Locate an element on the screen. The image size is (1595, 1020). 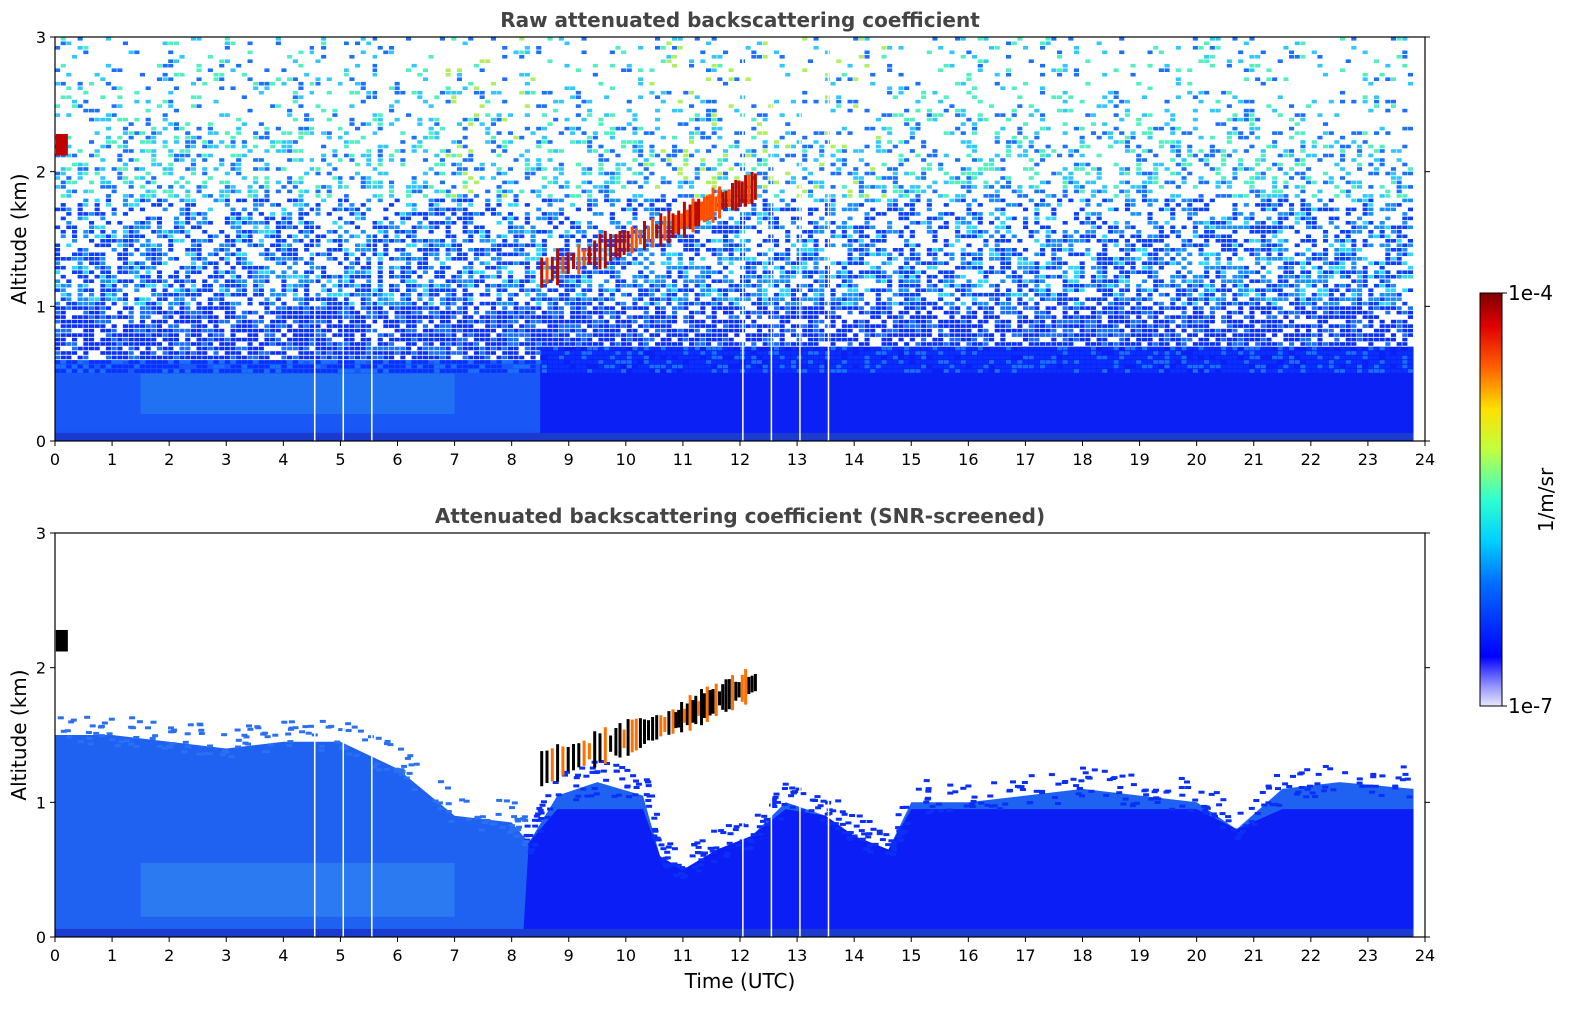
y-tick-label: 3 is located at coordinates (41, 533).